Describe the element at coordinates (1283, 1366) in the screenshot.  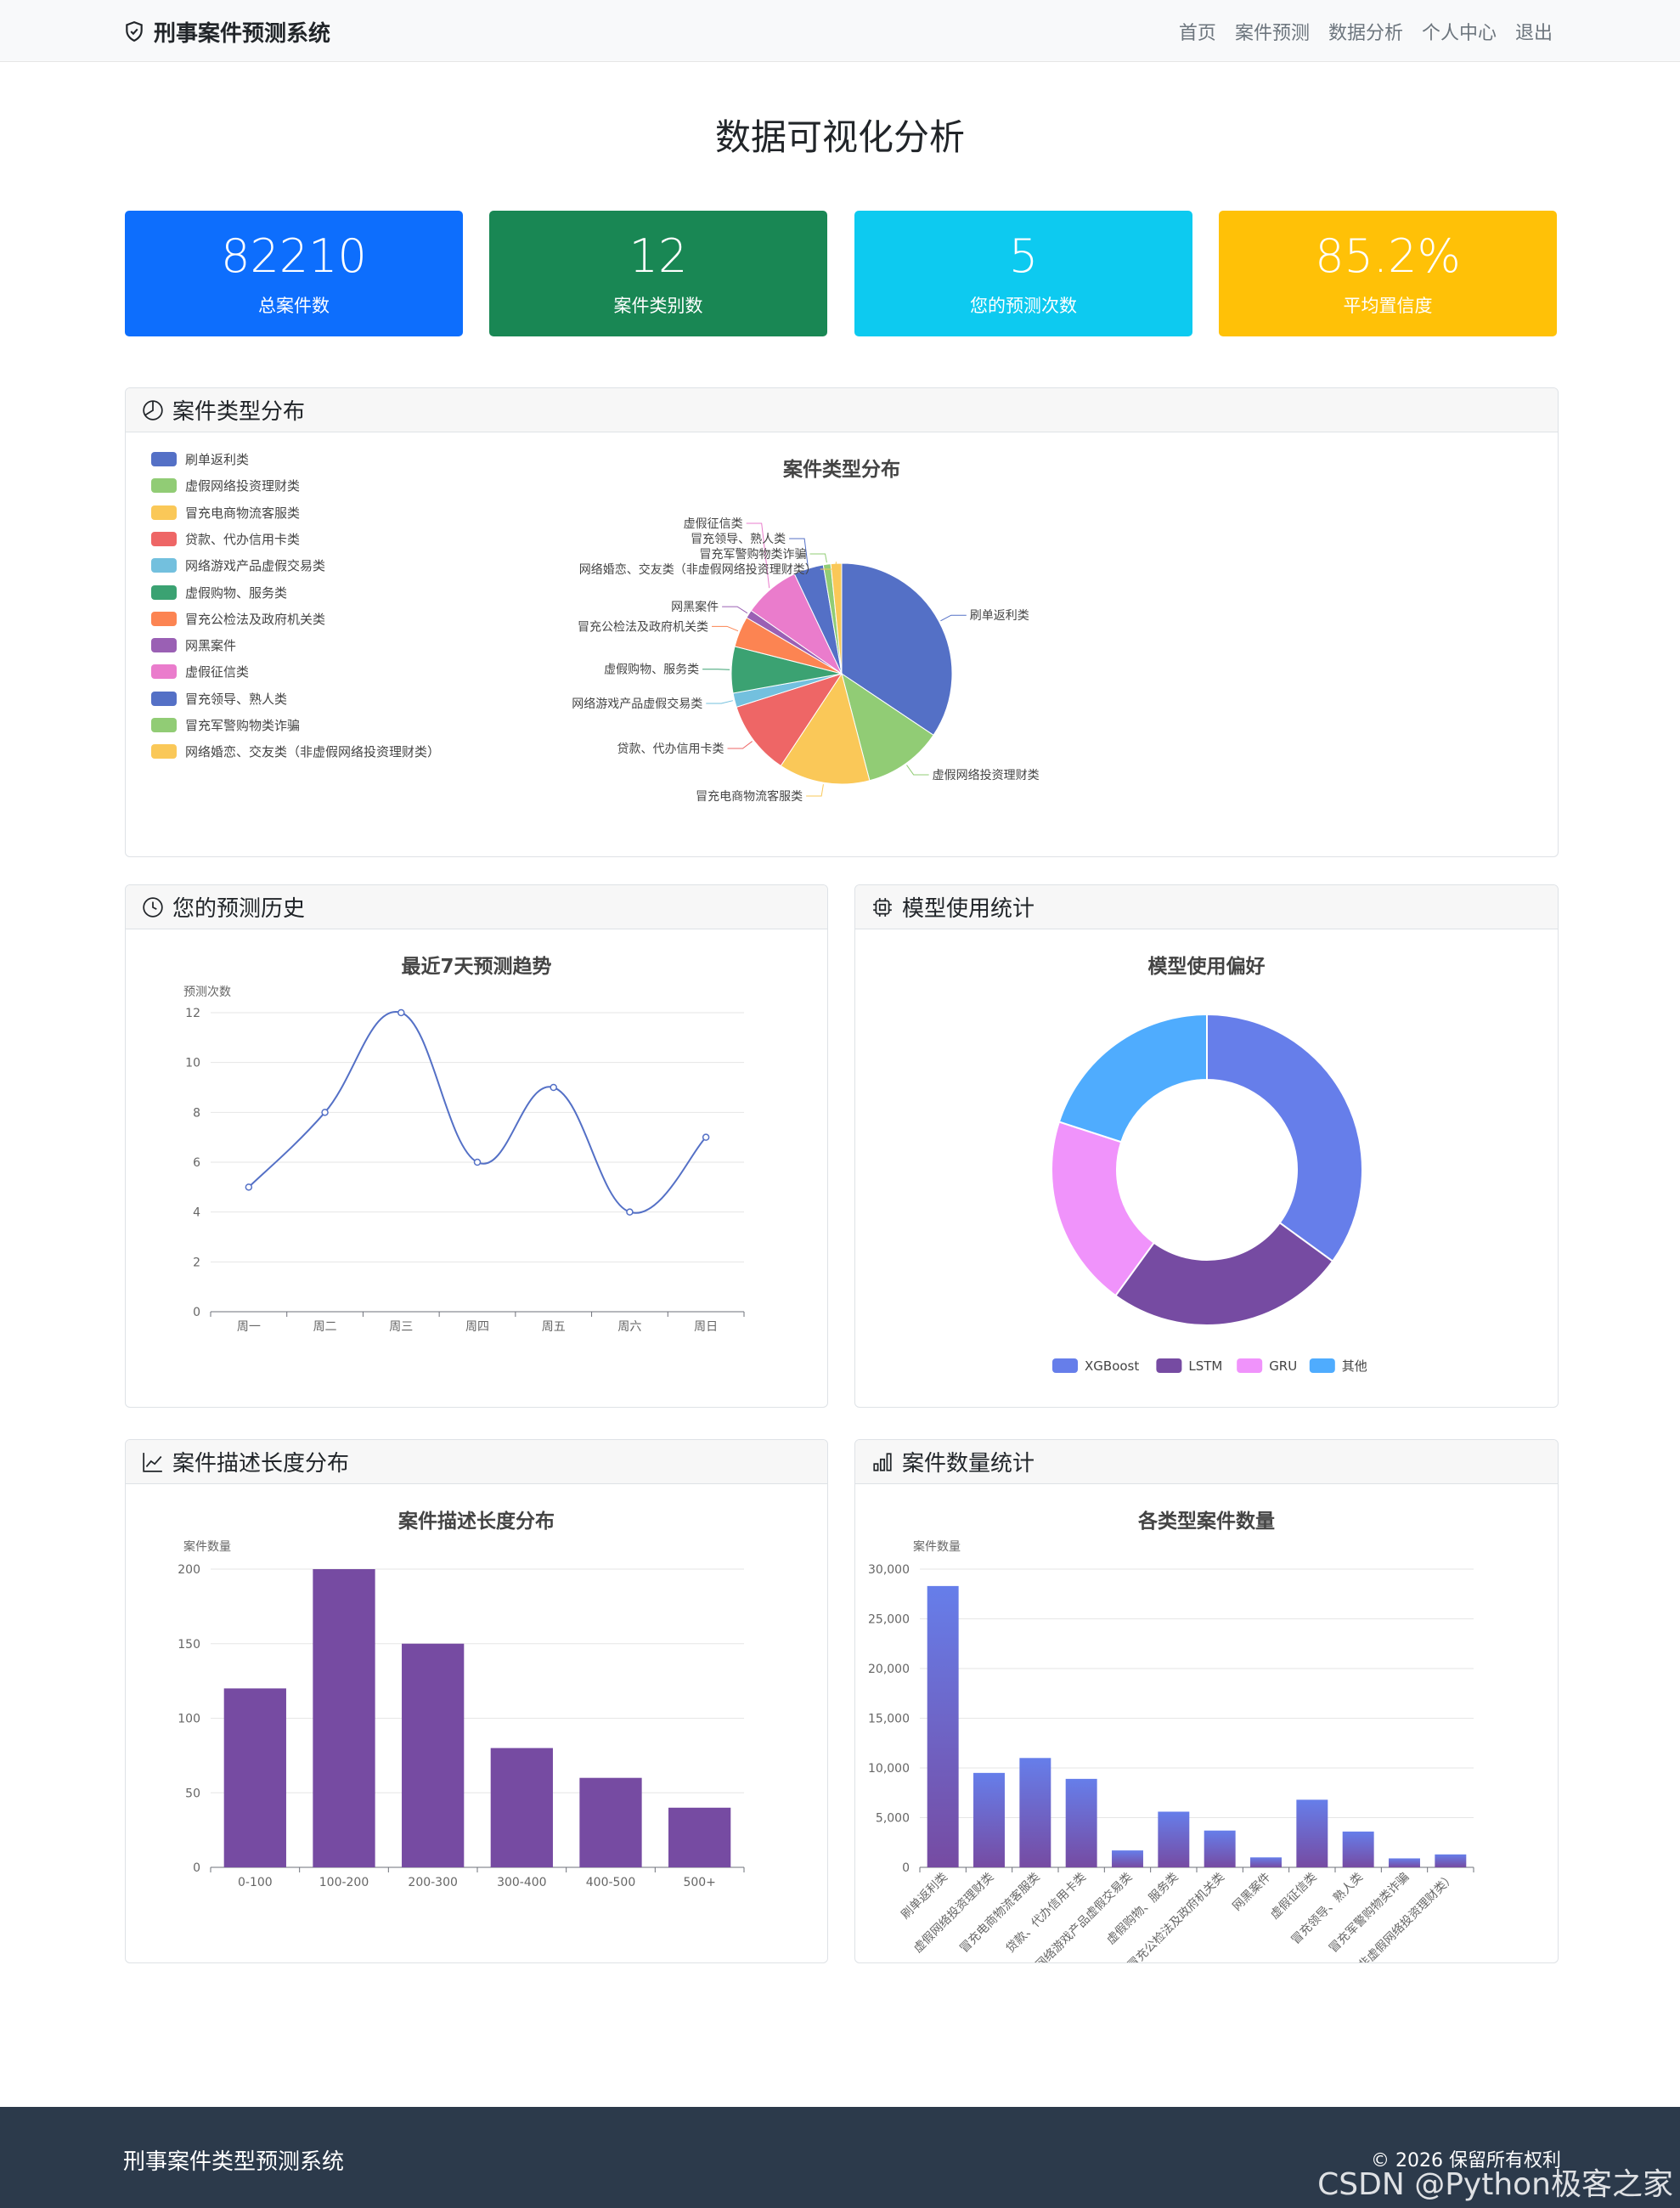
I see `legend-label: GRU` at that location.